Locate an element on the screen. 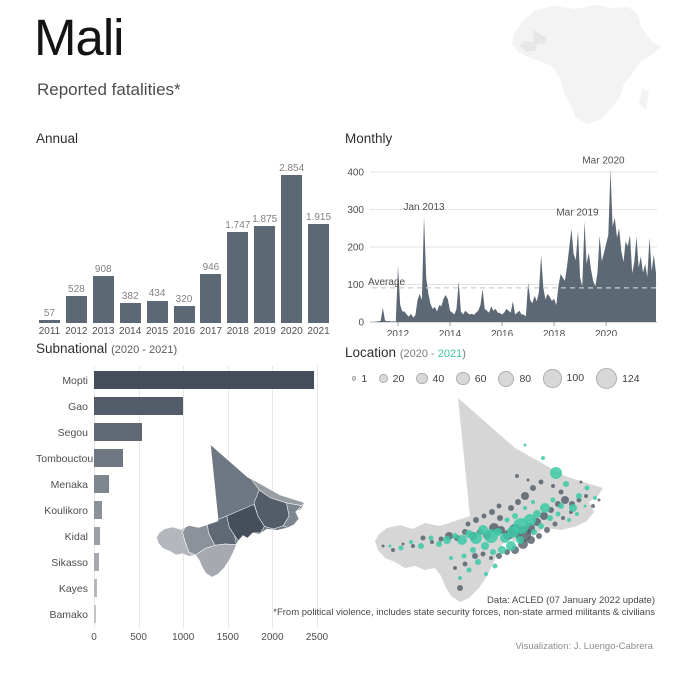  subnational-region-label: Kidal is located at coordinates (76, 537).